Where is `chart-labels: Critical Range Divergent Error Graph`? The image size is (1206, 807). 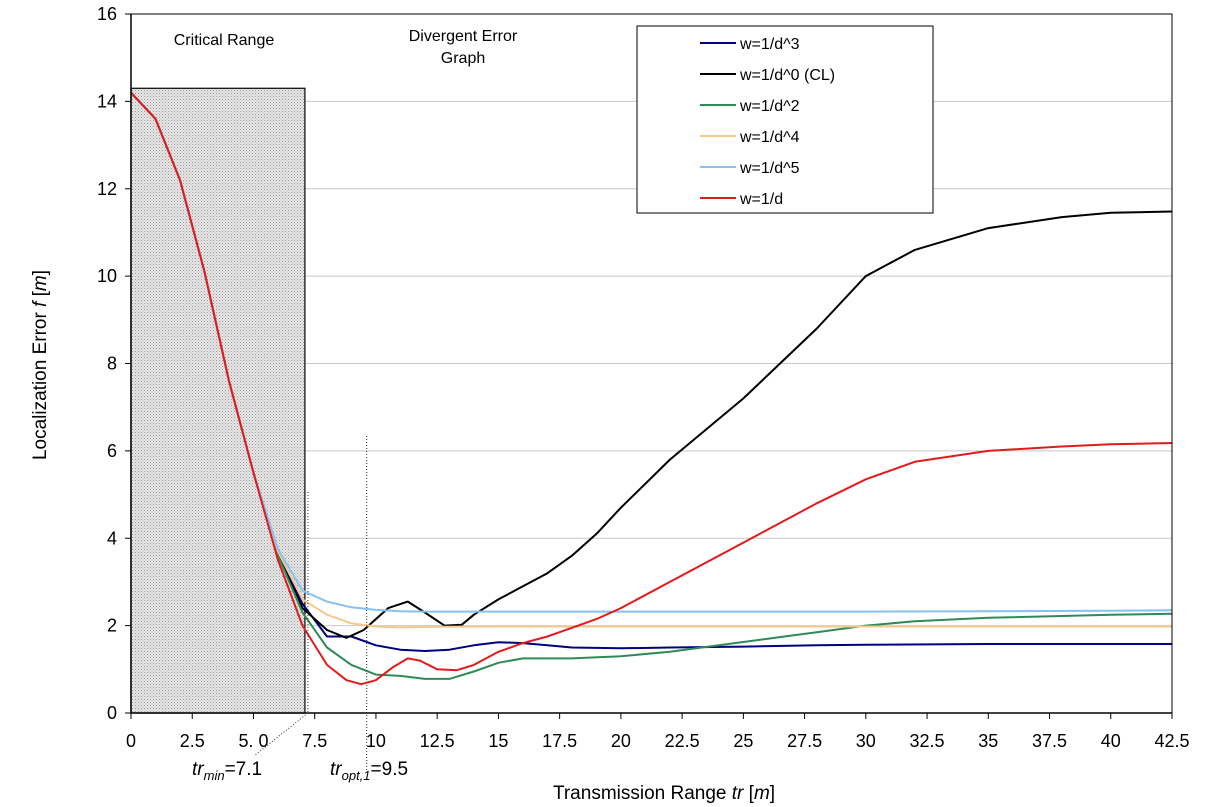 chart-labels: Critical Range Divergent Error Graph is located at coordinates (346, 47).